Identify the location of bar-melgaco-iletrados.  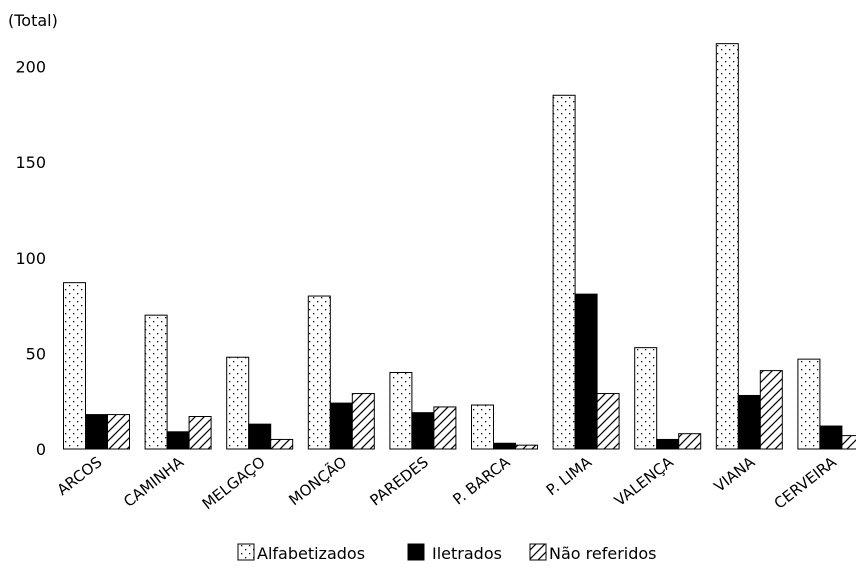
(260, 436).